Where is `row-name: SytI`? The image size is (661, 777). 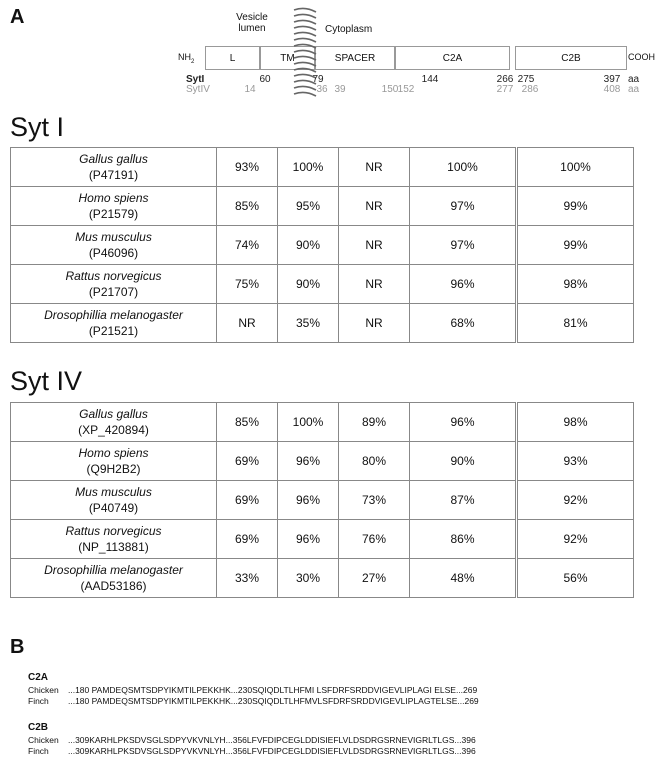
row-name: SytI is located at coordinates (195, 79).